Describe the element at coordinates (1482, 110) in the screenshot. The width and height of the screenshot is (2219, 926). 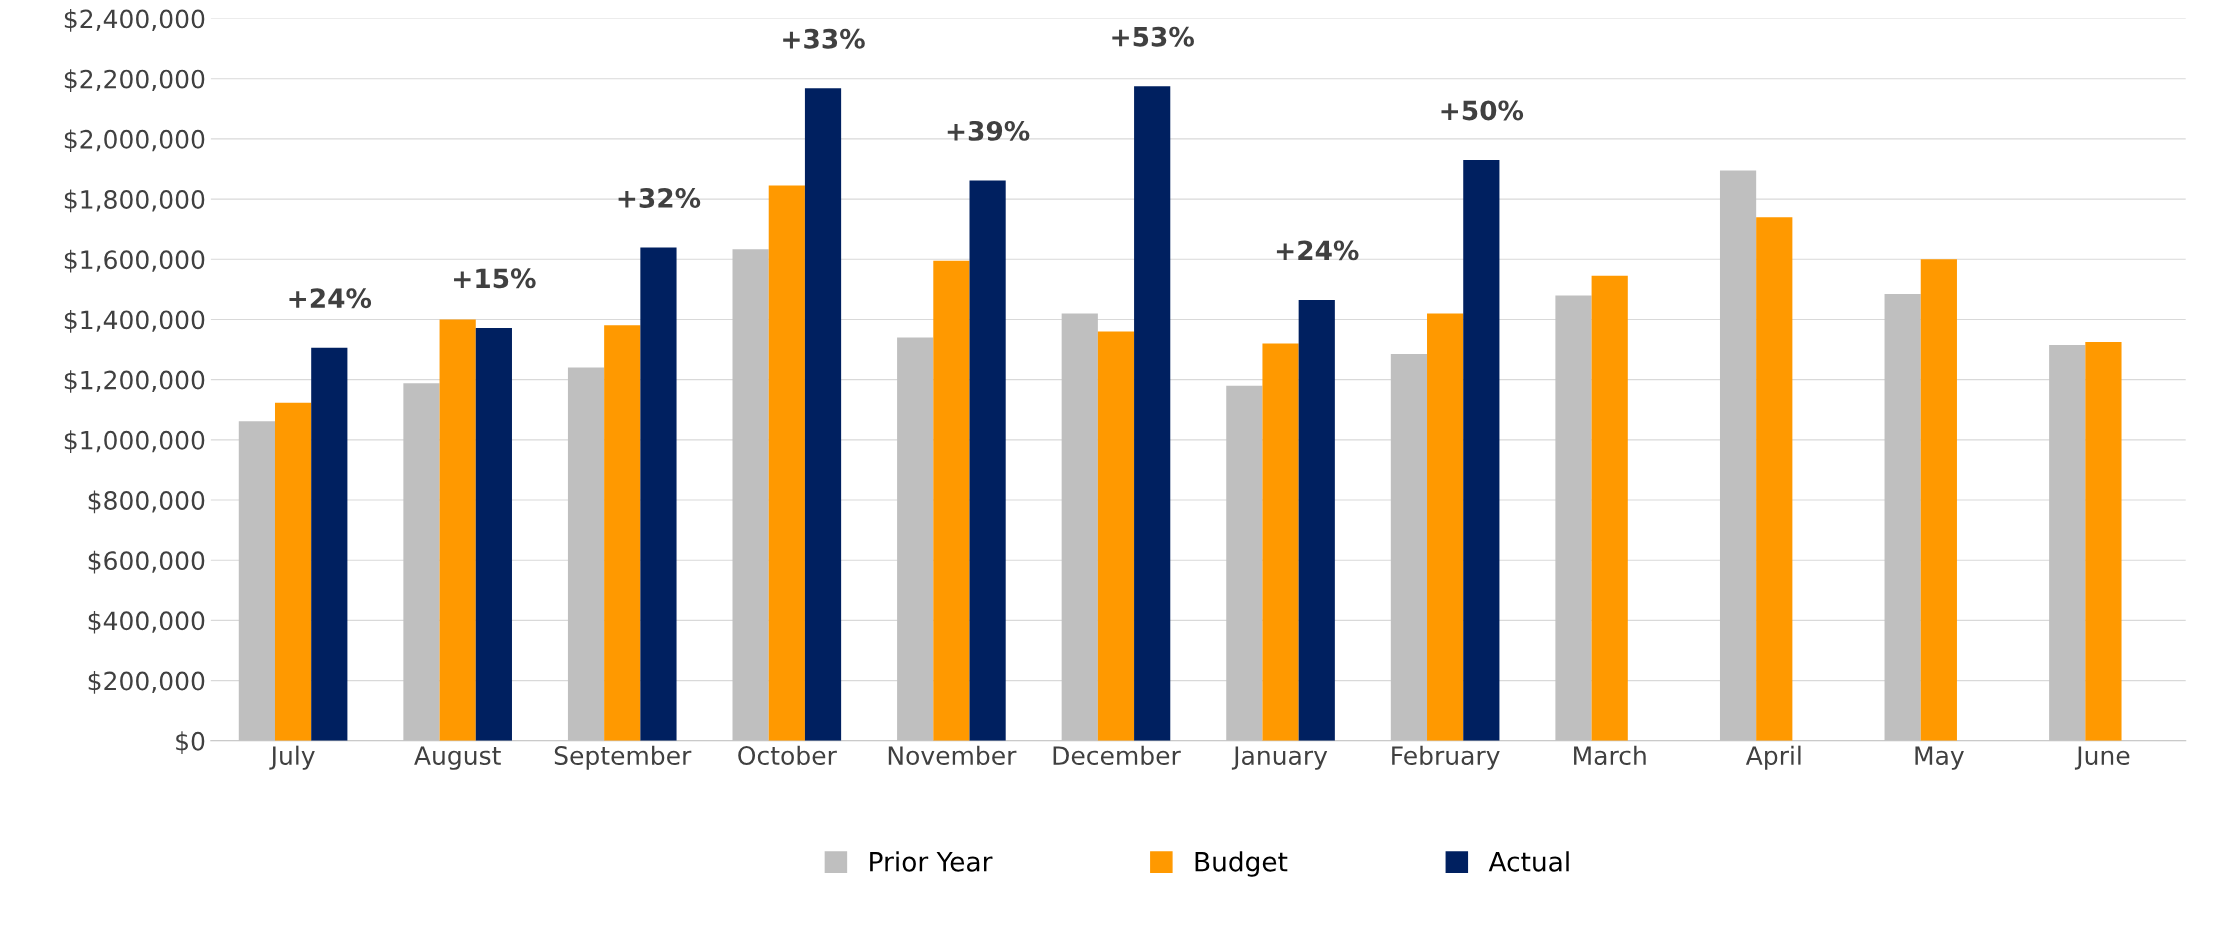
I see `annotation: +50%` at that location.